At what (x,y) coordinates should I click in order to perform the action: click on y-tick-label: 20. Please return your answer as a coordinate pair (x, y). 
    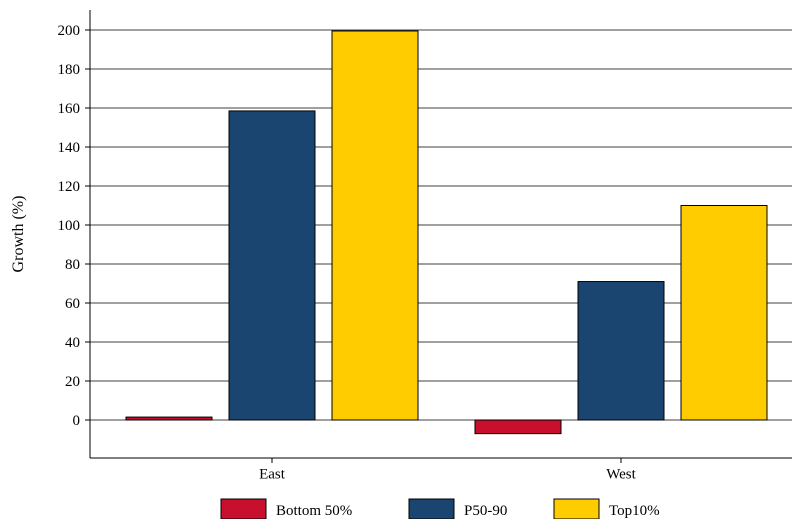
    Looking at the image, I should click on (72, 382).